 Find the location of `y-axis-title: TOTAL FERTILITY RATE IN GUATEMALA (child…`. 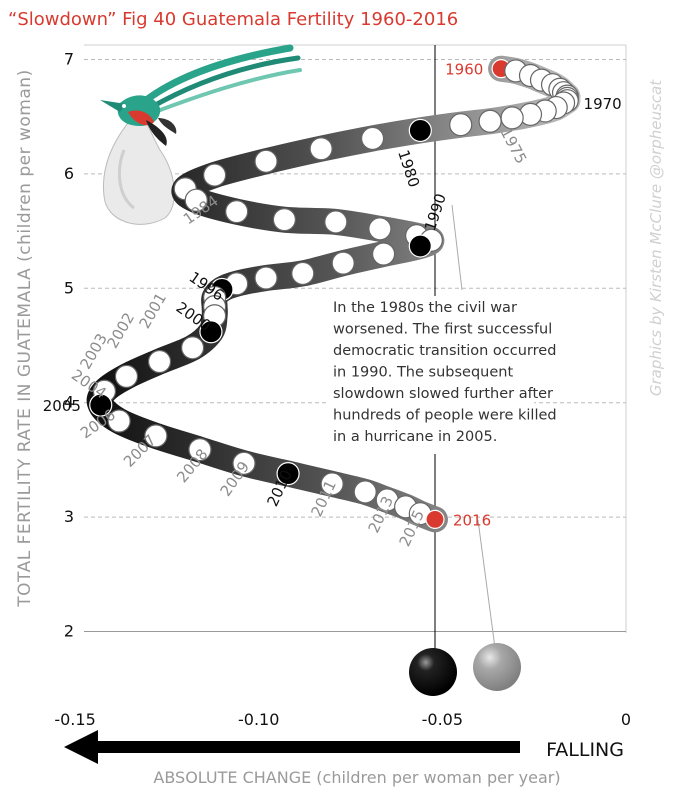

y-axis-title: TOTAL FERTILITY RATE IN GUATEMALA (child… is located at coordinates (25, 338).